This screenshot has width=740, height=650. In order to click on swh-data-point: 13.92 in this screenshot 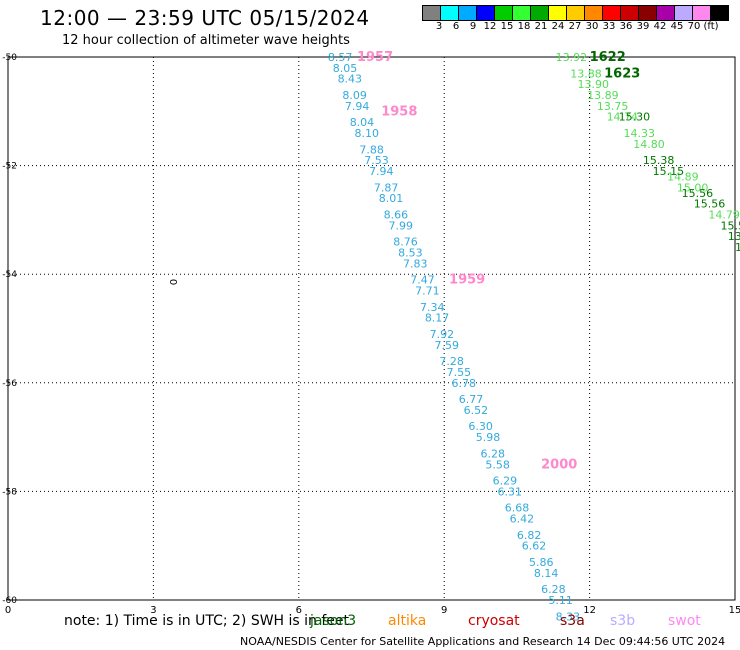, I will do `click(572, 57)`.